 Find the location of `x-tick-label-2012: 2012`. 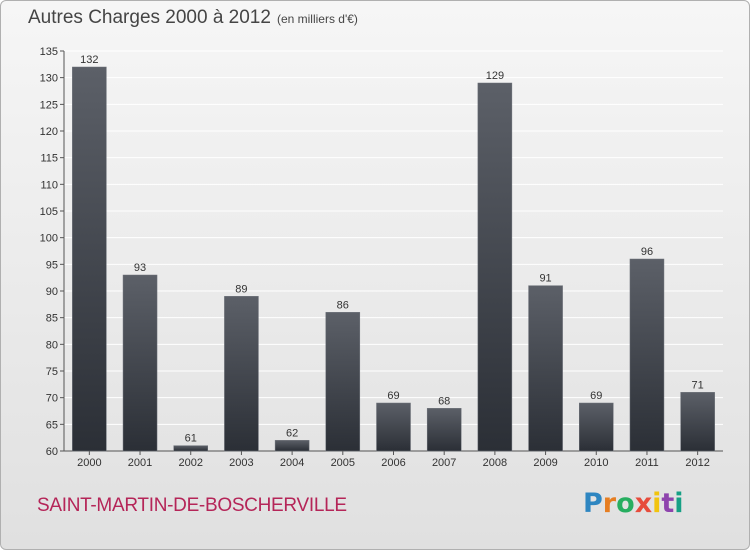

x-tick-label-2012: 2012 is located at coordinates (697, 463).